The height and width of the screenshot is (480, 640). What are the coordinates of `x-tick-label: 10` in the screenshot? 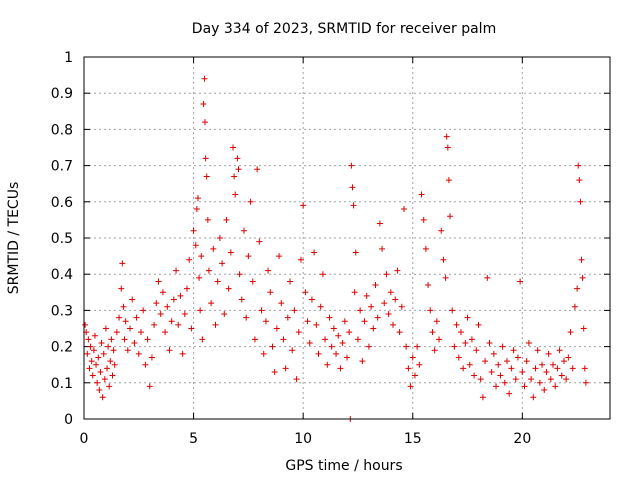 It's located at (303, 439).